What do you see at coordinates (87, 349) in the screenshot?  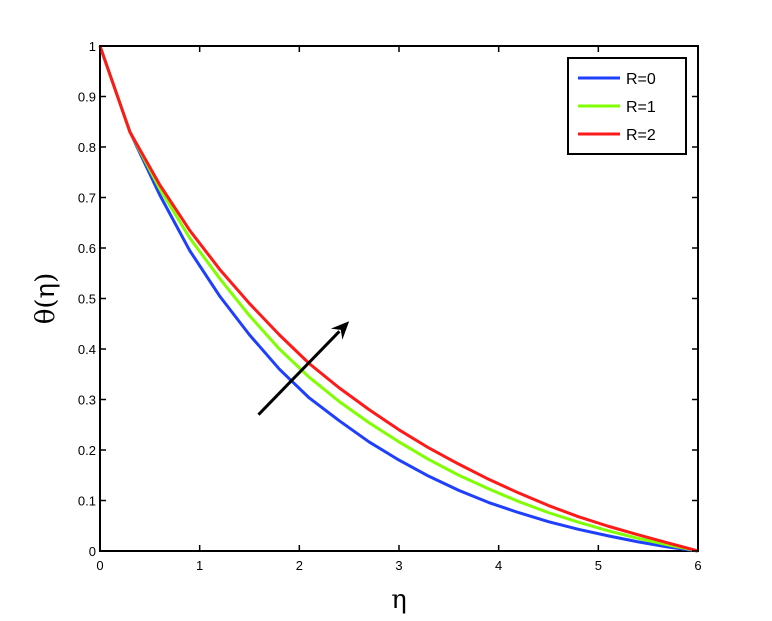 I see `y-tick-label: 0.4` at bounding box center [87, 349].